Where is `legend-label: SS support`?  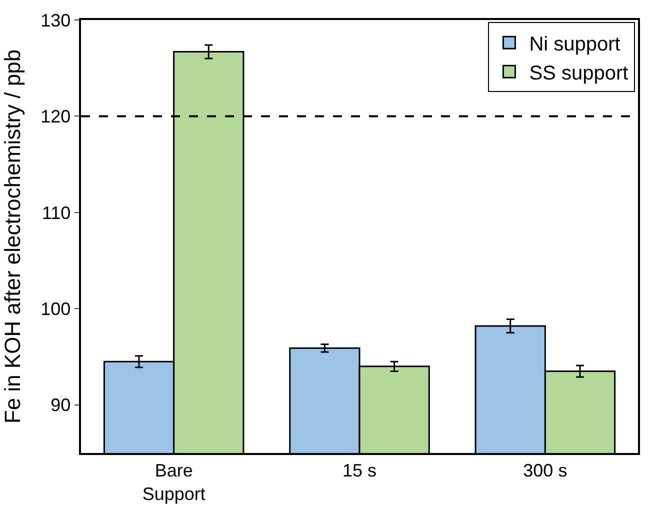
legend-label: SS support is located at coordinates (579, 73).